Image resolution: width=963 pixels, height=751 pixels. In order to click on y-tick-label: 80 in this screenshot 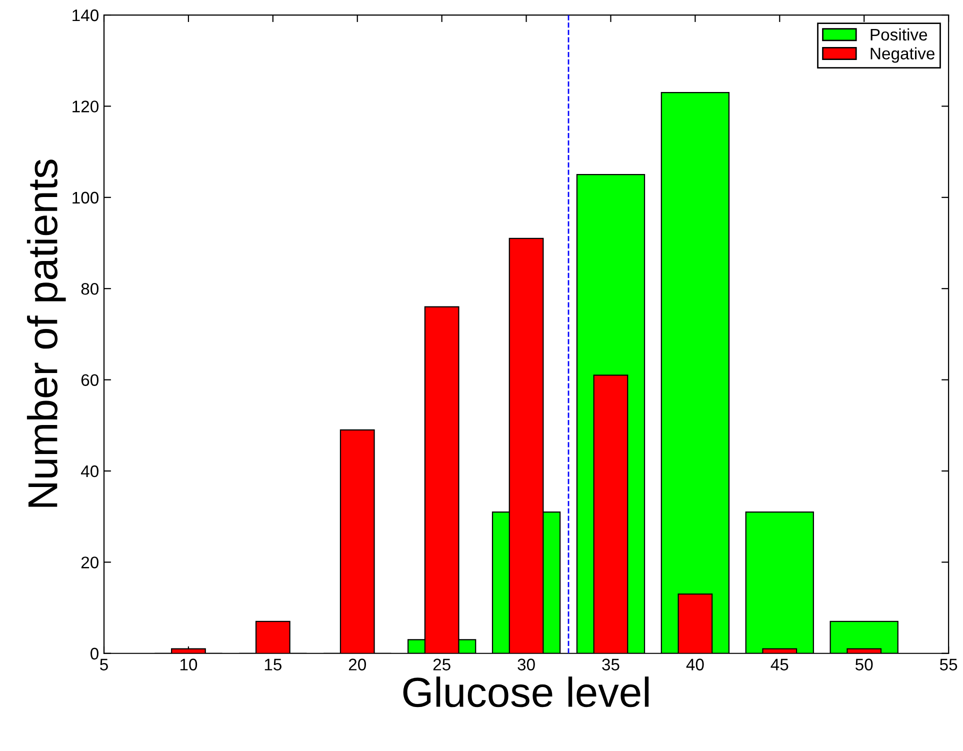, I will do `click(89, 289)`.